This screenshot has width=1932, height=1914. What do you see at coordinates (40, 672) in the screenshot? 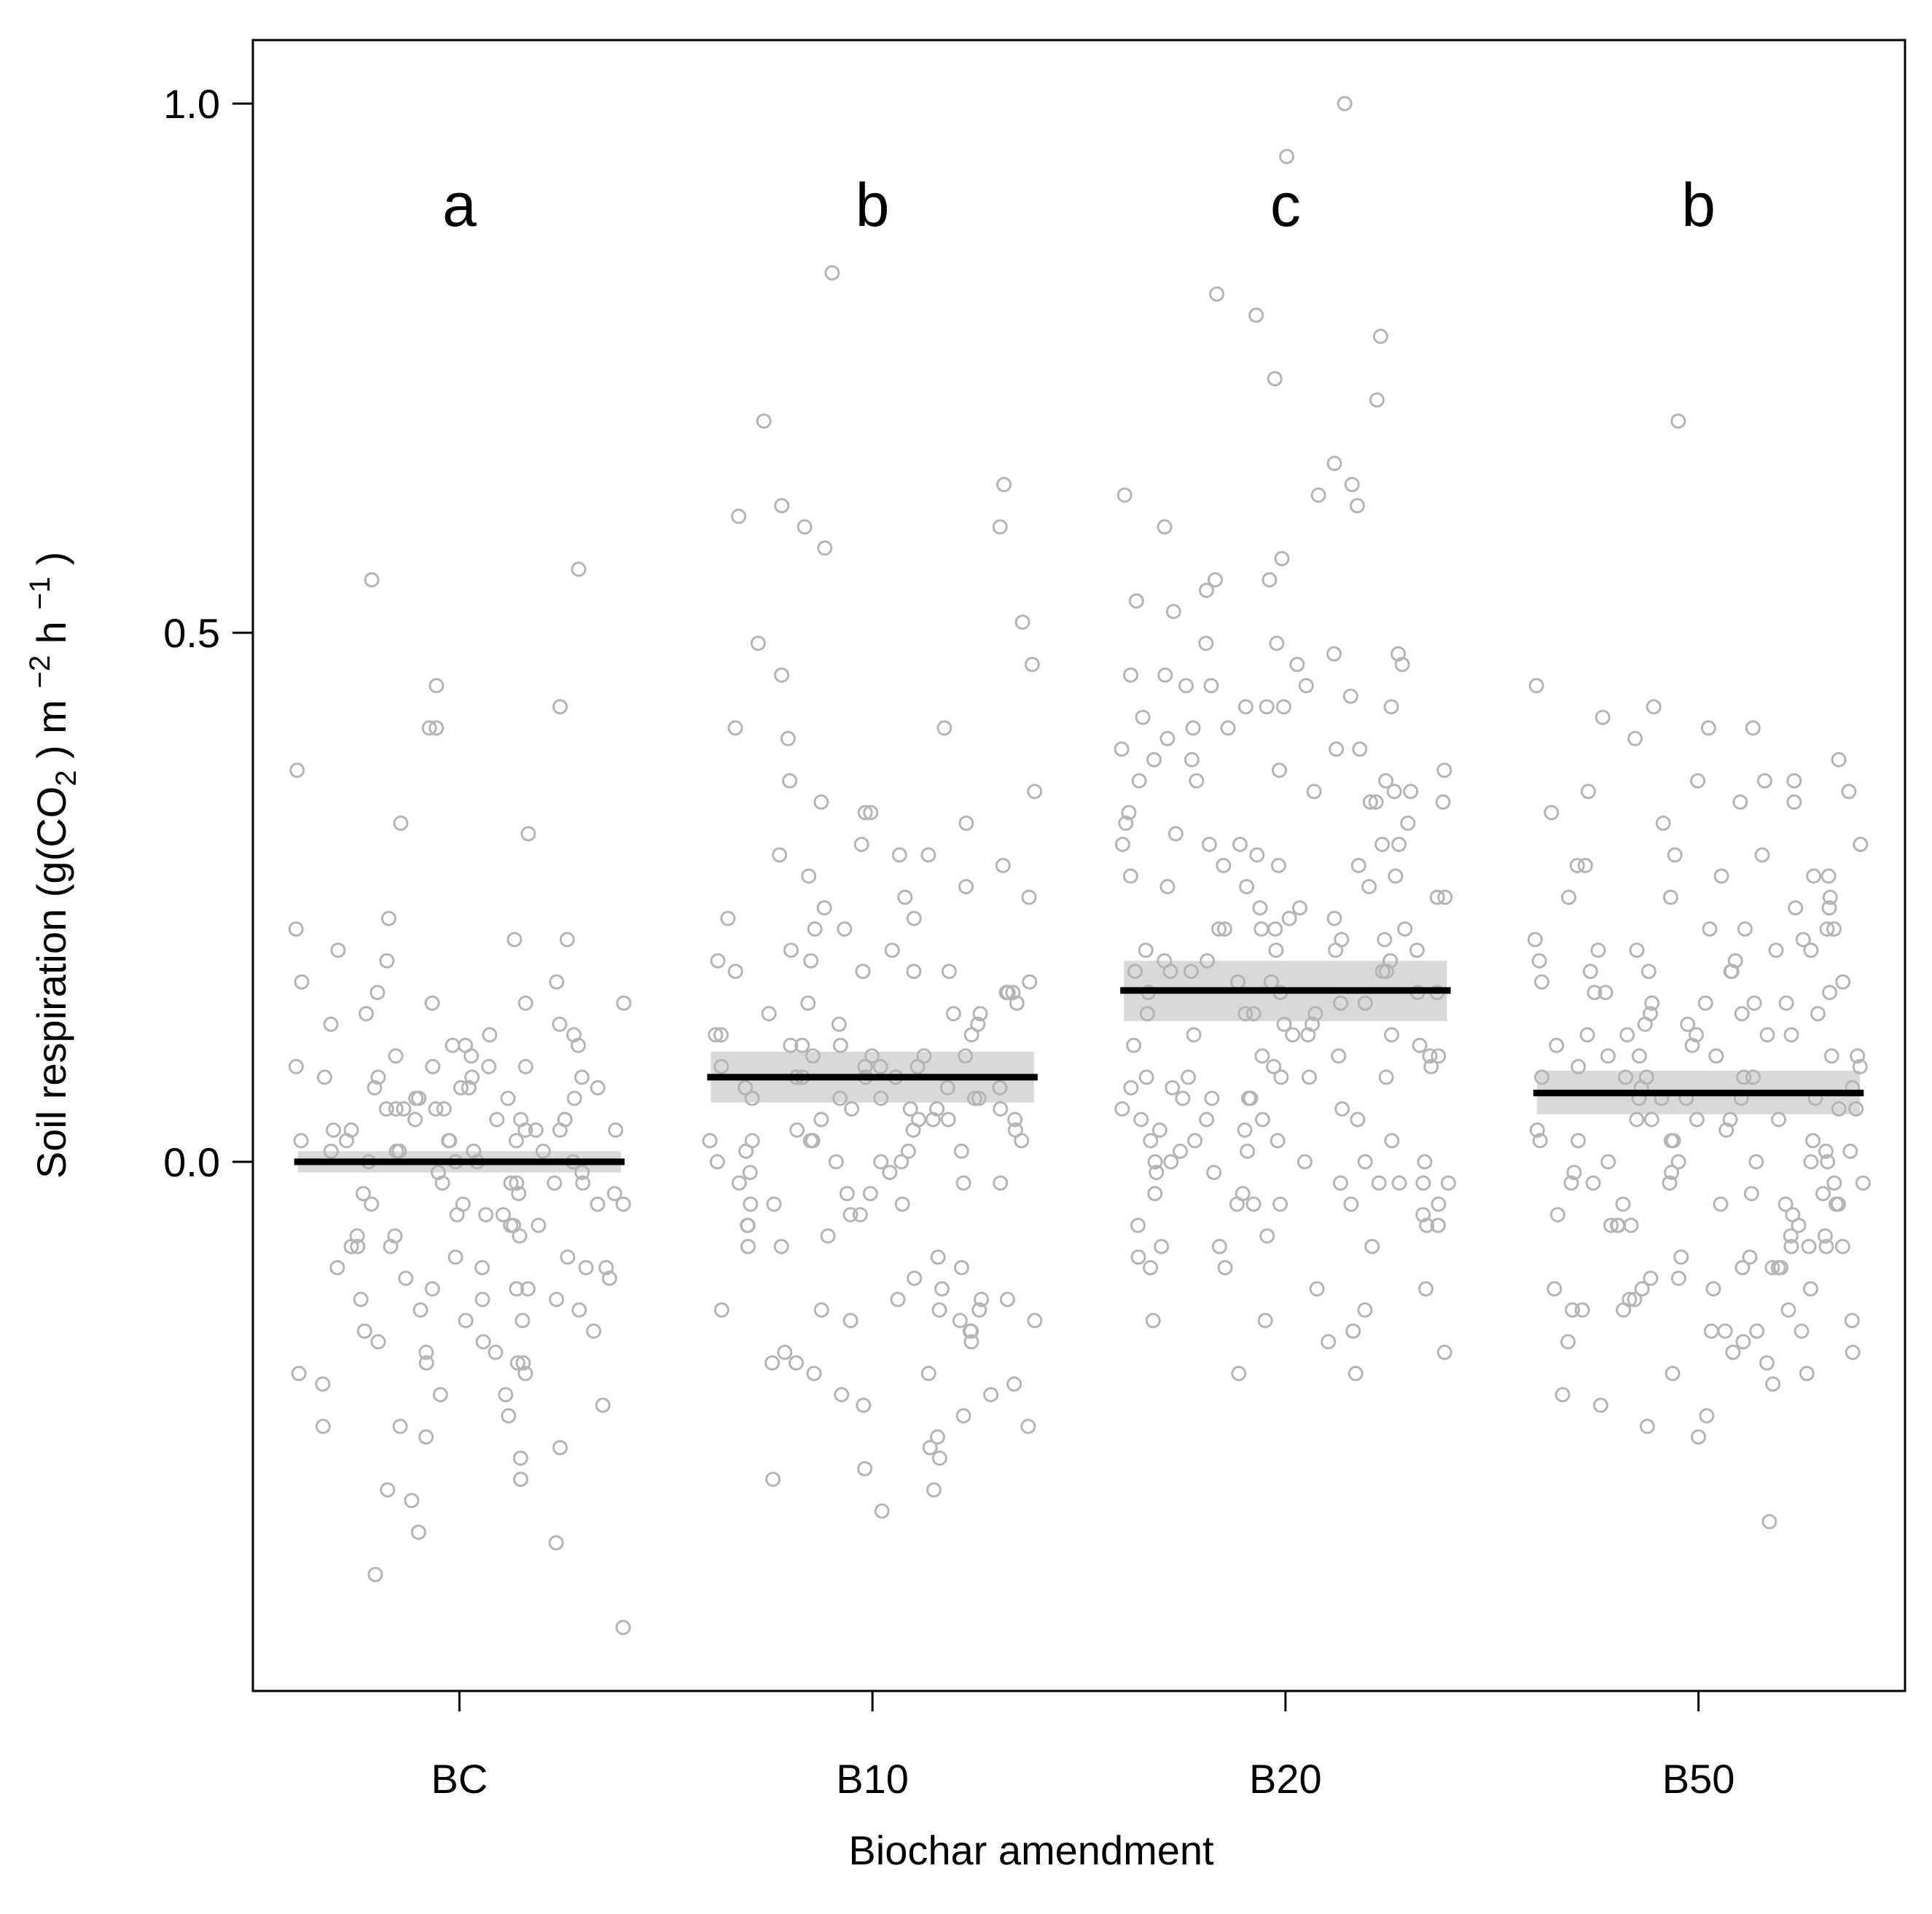
I see `y-label-sup1: −2` at bounding box center [40, 672].